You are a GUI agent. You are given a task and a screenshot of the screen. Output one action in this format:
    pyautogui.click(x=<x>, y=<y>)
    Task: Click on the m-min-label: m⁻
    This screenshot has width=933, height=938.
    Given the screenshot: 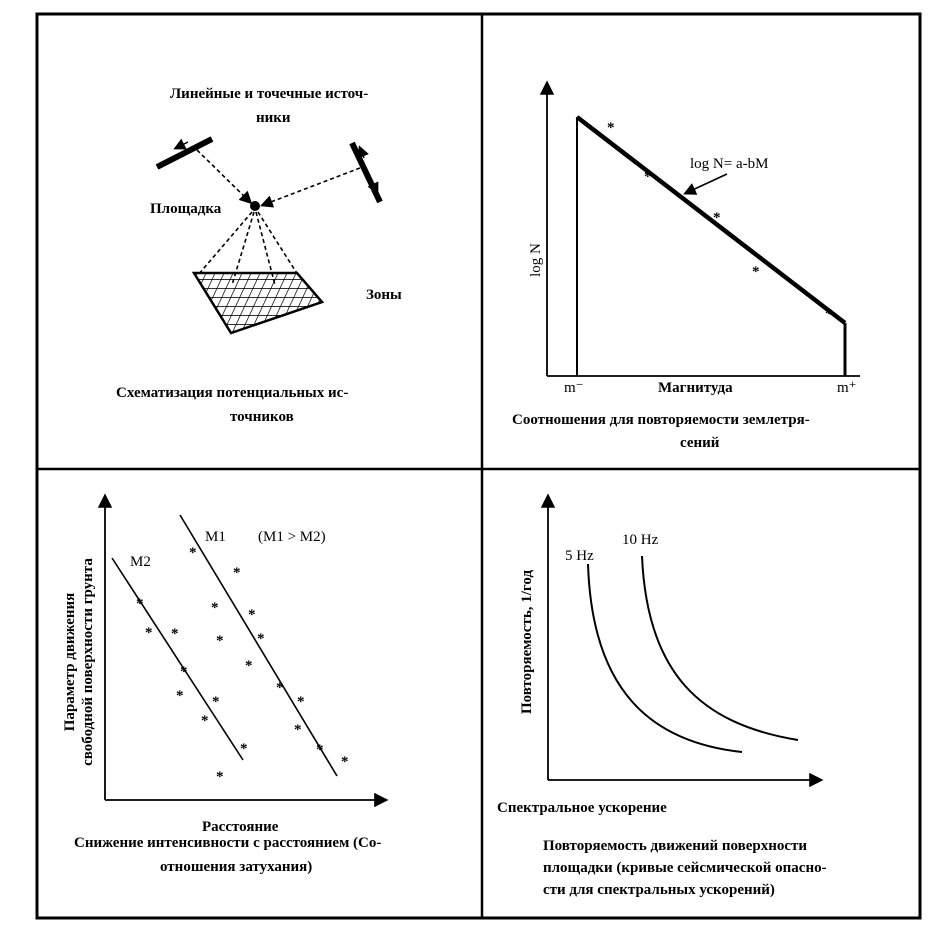 What is the action you would take?
    pyautogui.click(x=574, y=388)
    